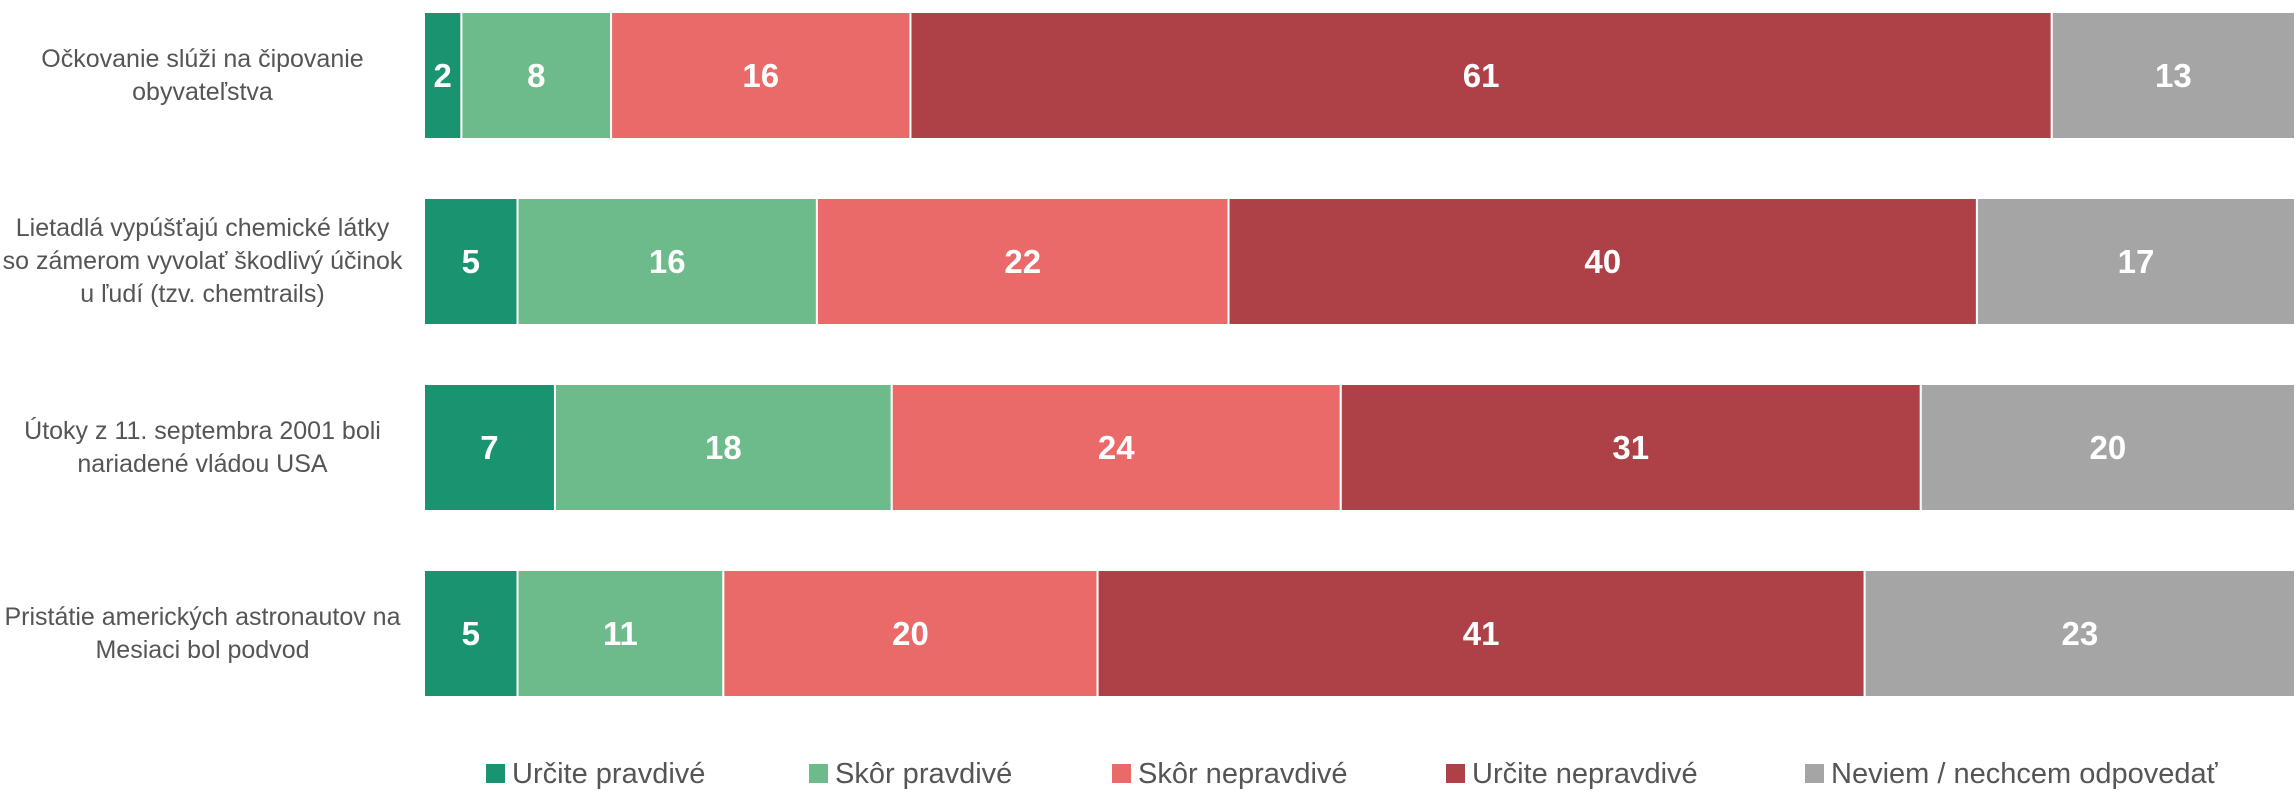  I want to click on data-label: 31, so click(1630, 447).